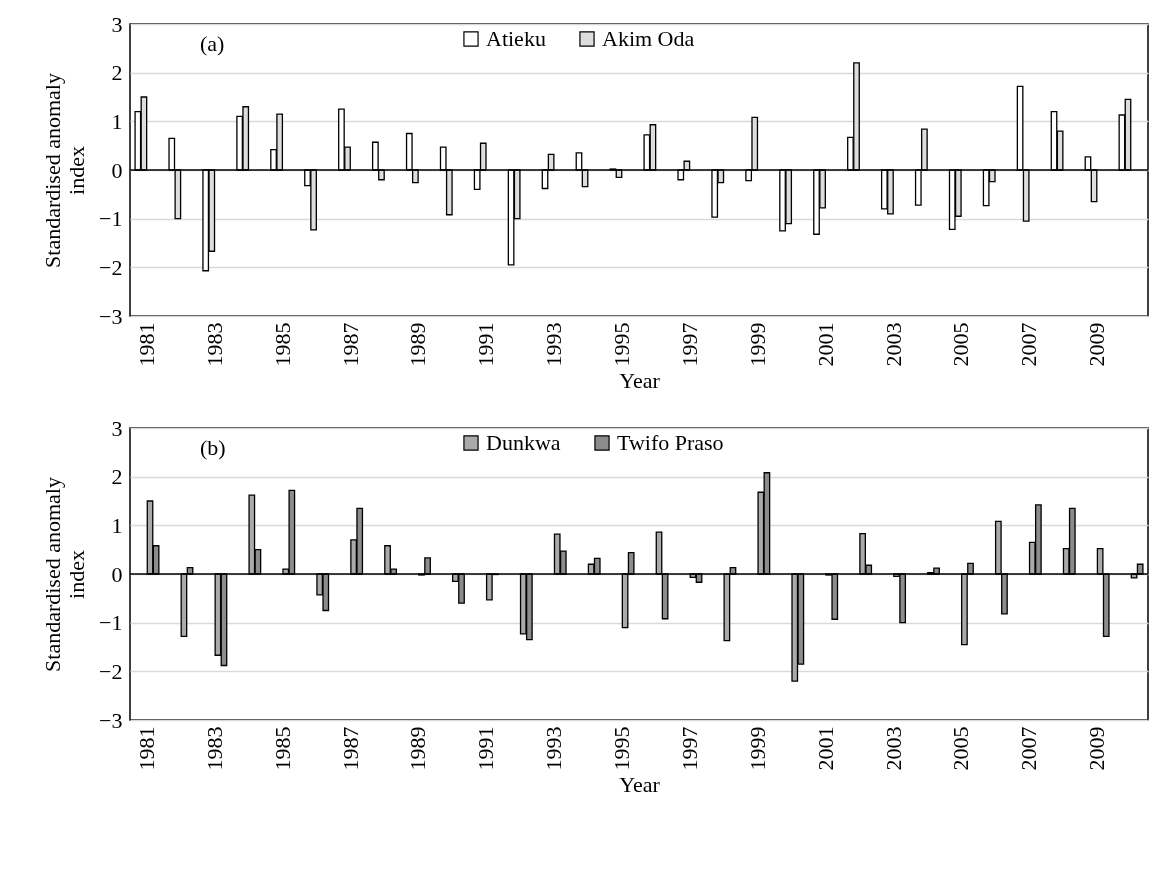 The height and width of the screenshot is (887, 1173). I want to click on annotation: (a), so click(212, 43).